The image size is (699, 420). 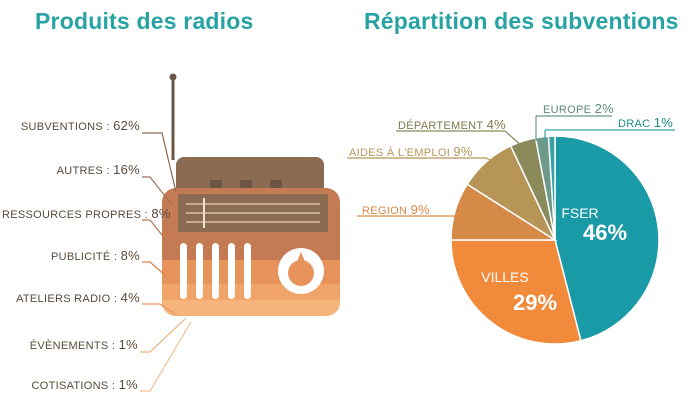 I want to click on label-autres: autres : 16%, so click(x=75, y=169).